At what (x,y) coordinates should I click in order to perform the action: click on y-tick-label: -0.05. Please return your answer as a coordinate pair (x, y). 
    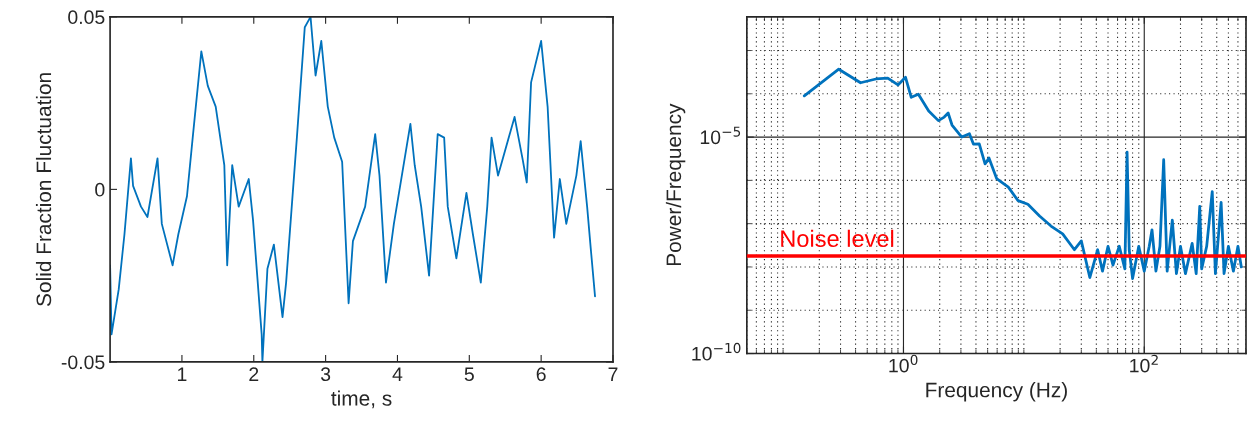
    Looking at the image, I should click on (83, 362).